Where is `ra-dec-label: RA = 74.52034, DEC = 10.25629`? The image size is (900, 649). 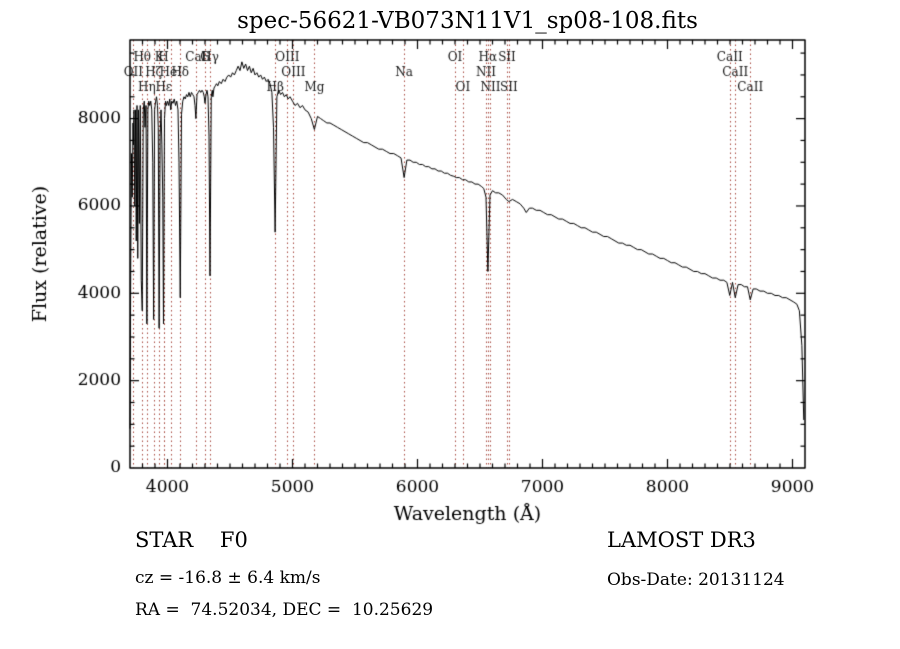
ra-dec-label: RA = 74.52034, DEC = 10.25629 is located at coordinates (284, 610).